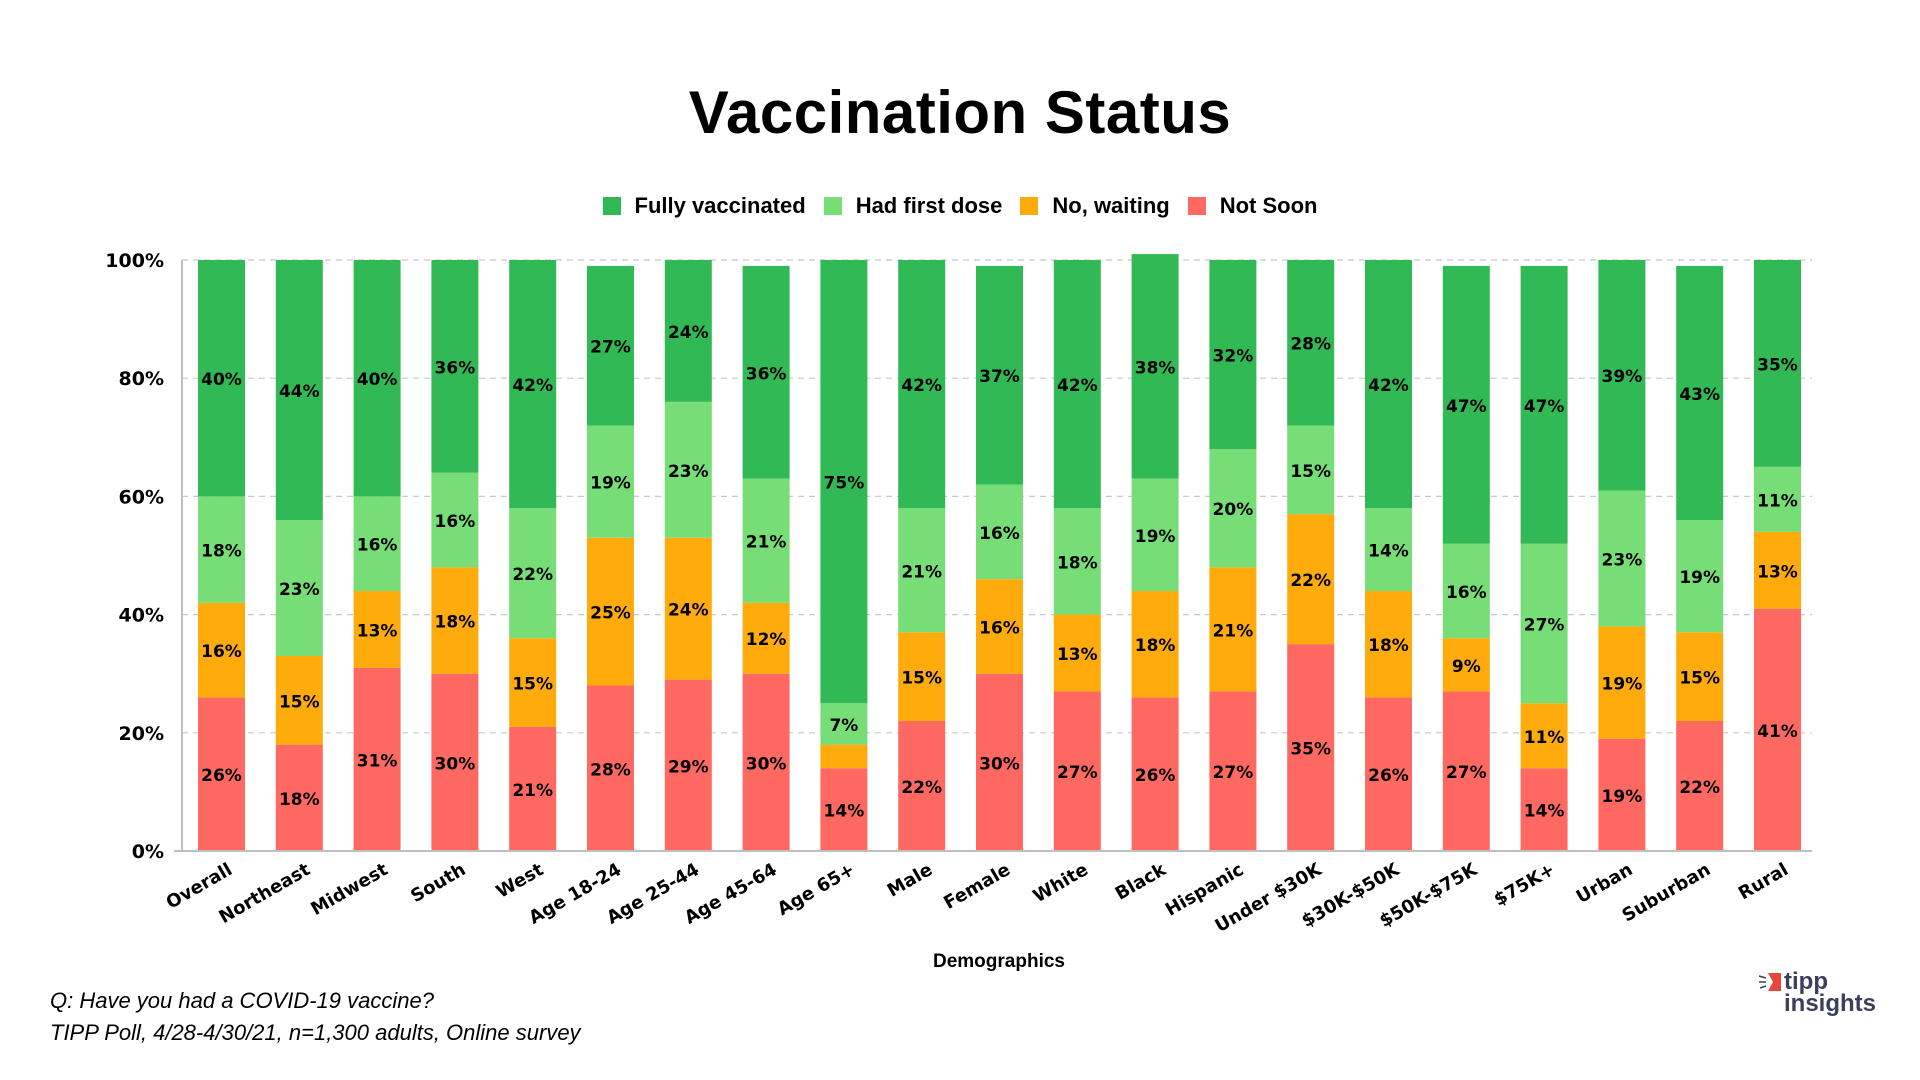  I want to click on data-label: 32%, so click(1233, 357).